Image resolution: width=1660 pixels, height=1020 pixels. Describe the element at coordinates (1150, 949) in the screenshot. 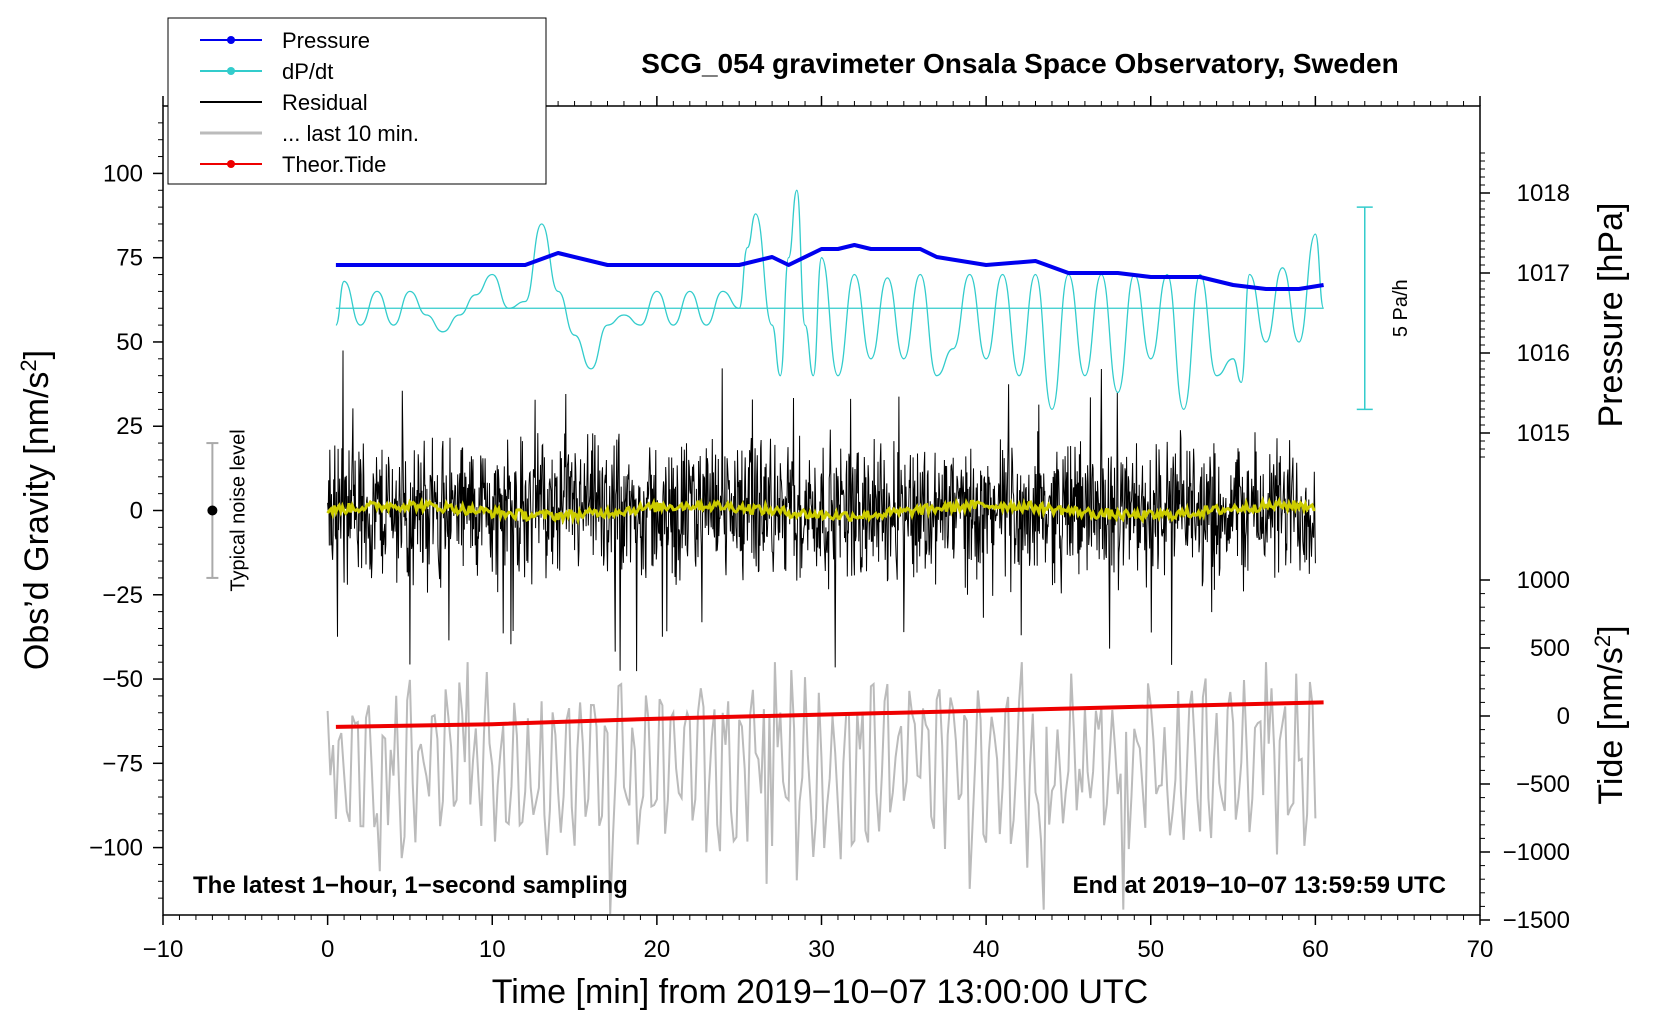

I see `x-tick-label: 50` at that location.